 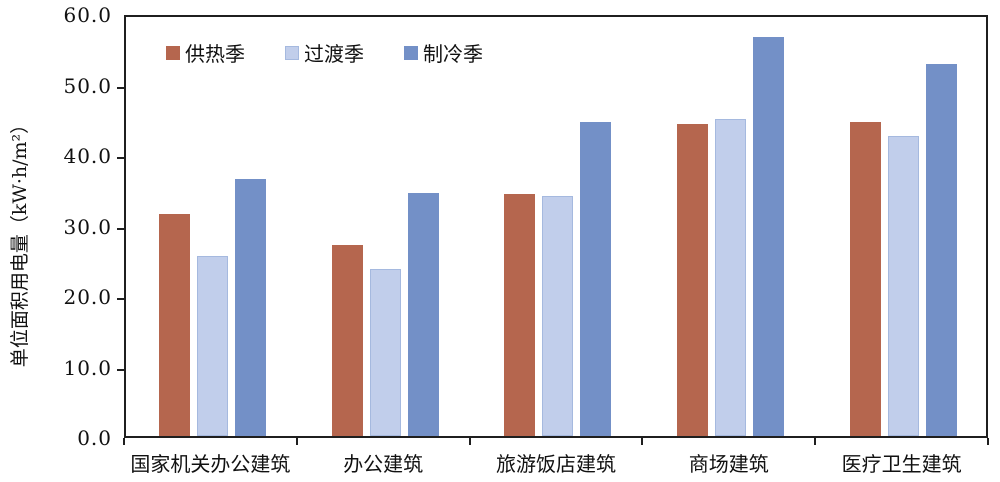 I want to click on x-category-label: 办公建筑, so click(x=383, y=464).